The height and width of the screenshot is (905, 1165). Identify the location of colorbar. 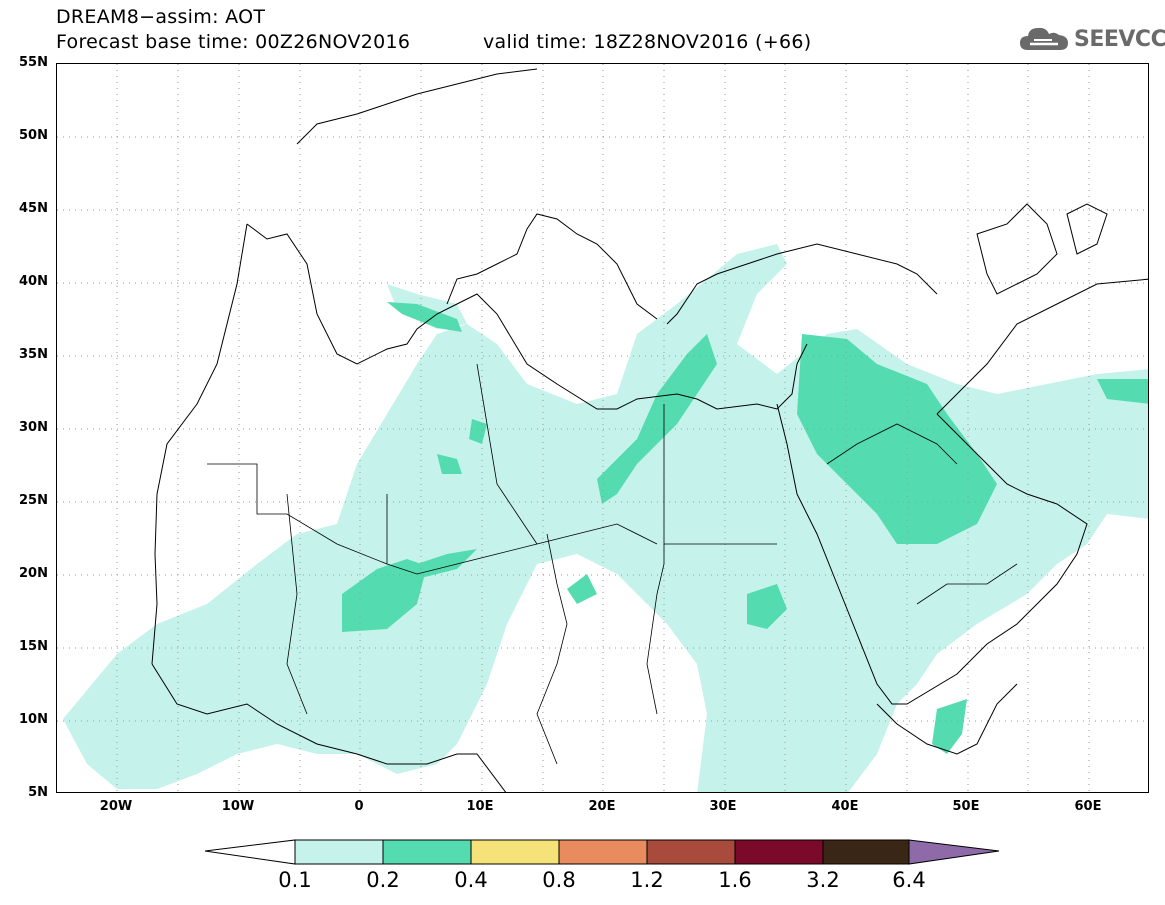
(602, 852).